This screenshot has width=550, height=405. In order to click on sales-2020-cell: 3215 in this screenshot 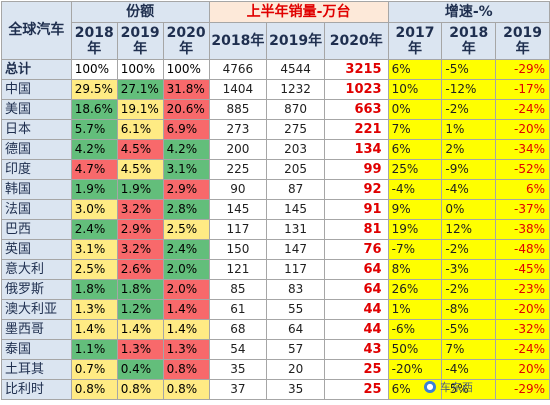, I will do `click(356, 69)`.